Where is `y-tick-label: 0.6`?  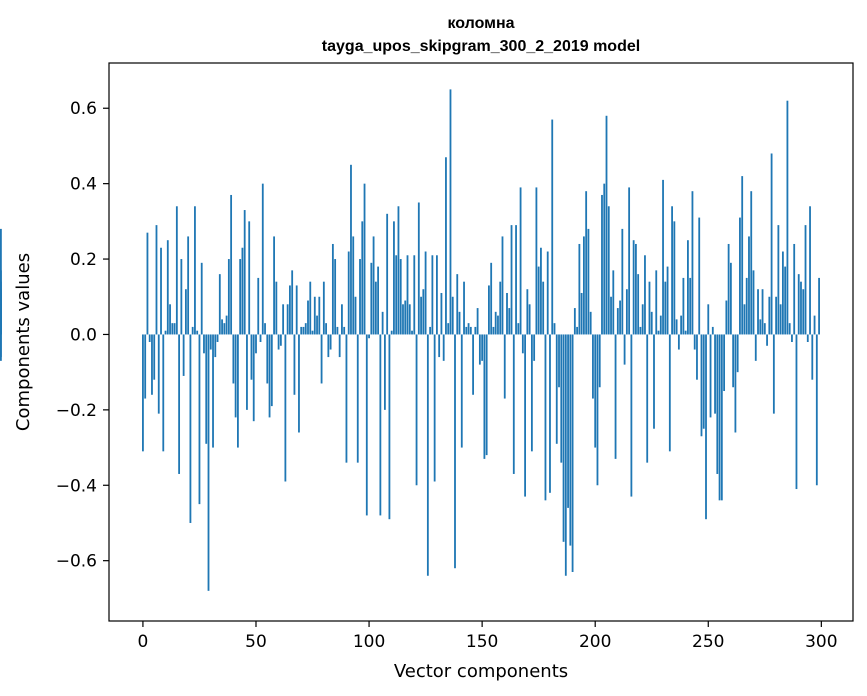 y-tick-label: 0.6 is located at coordinates (83, 109).